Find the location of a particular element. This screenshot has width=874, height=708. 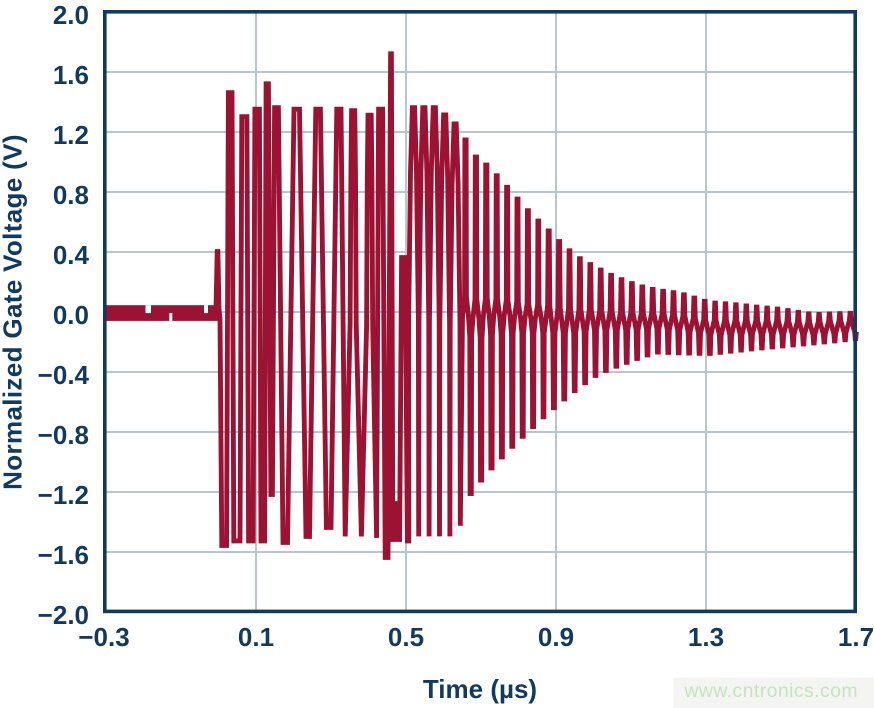

svg-text: 1.2 is located at coordinates (71, 135).